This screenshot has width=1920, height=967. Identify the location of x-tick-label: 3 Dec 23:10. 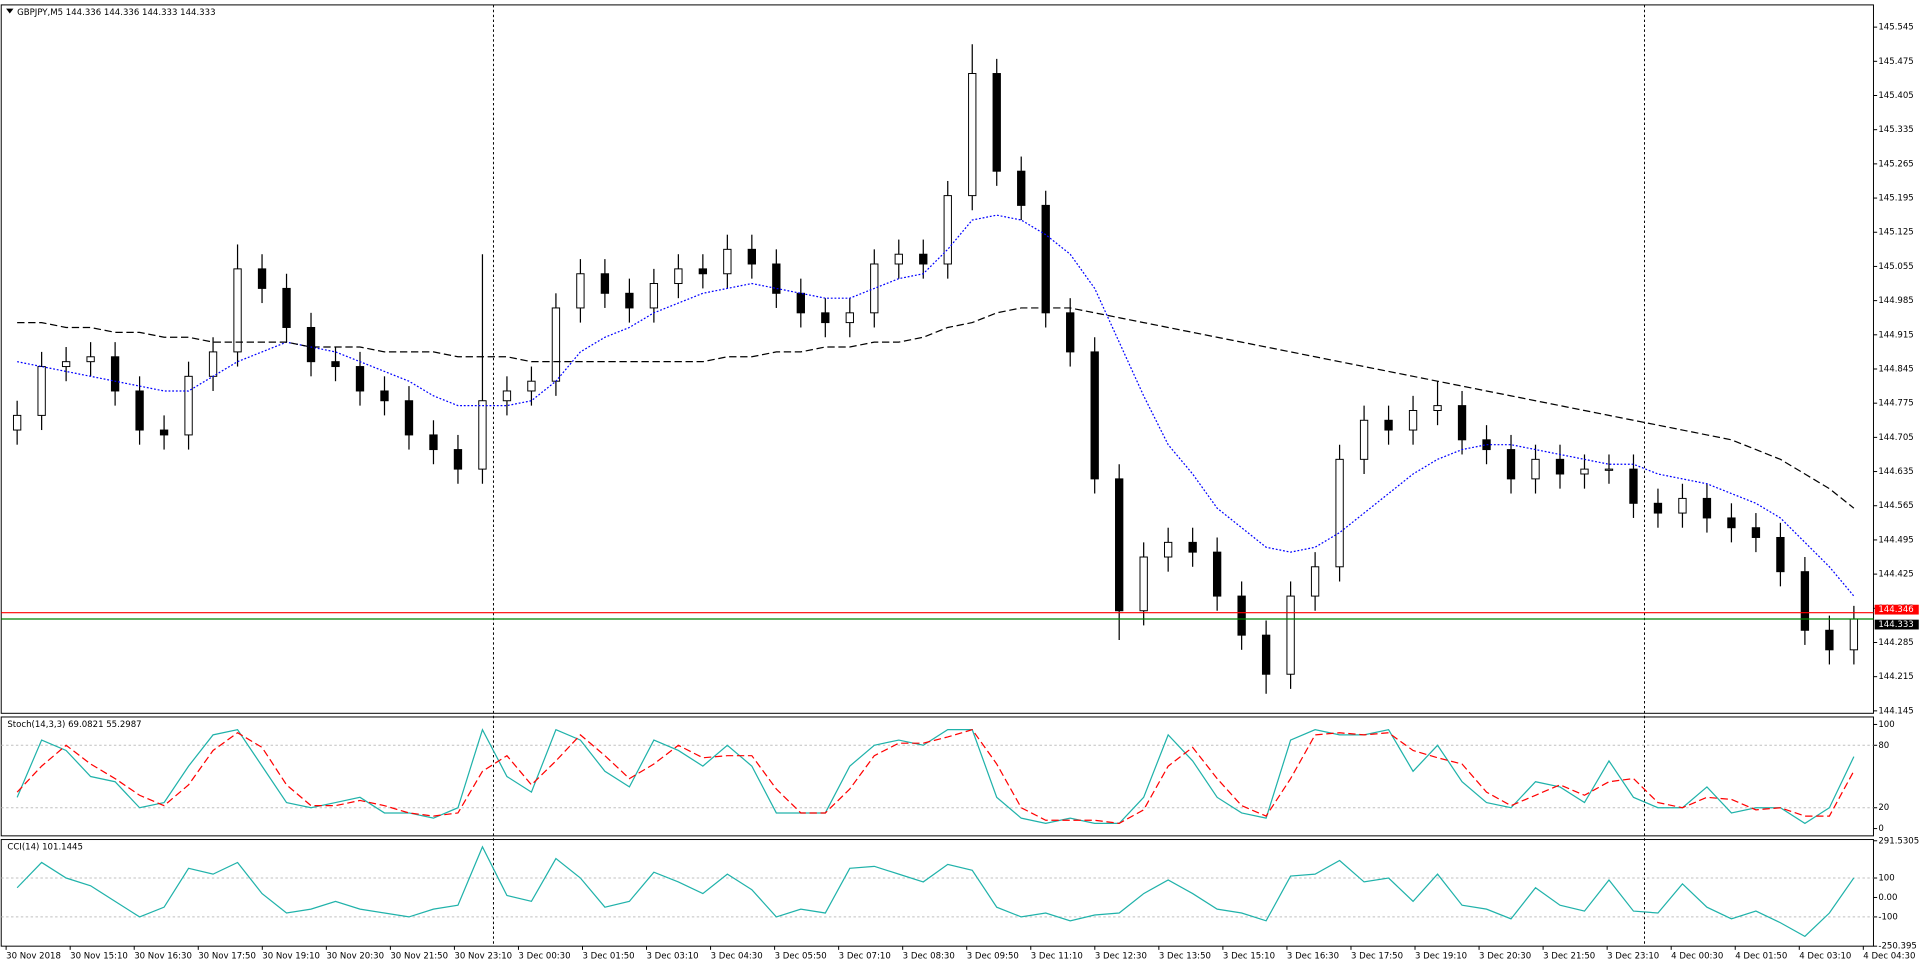
(1633, 956).